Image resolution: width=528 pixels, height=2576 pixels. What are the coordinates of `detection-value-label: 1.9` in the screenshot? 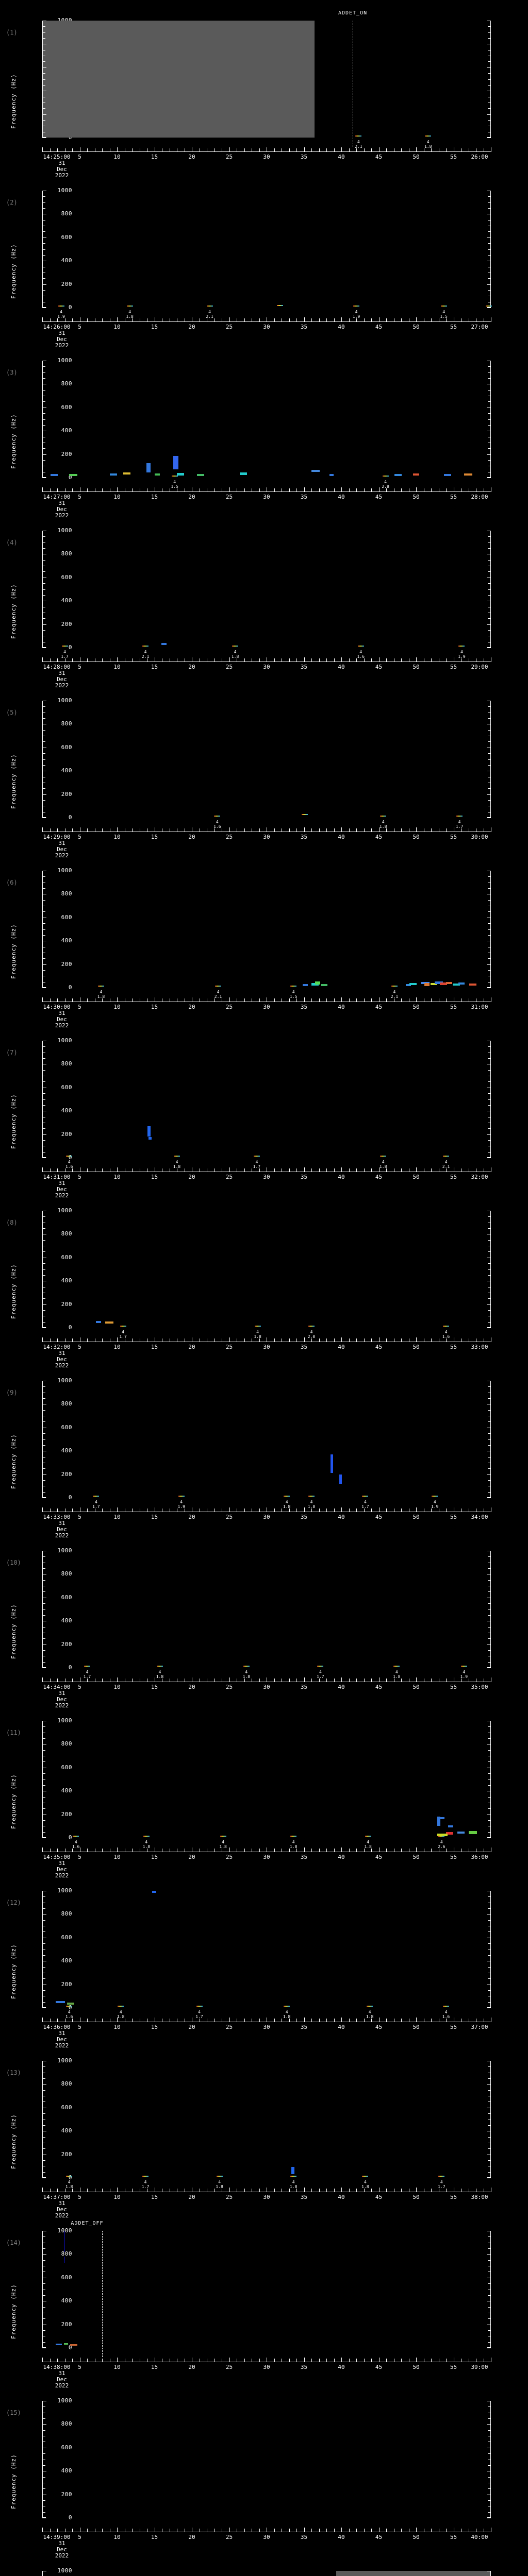 It's located at (435, 1506).